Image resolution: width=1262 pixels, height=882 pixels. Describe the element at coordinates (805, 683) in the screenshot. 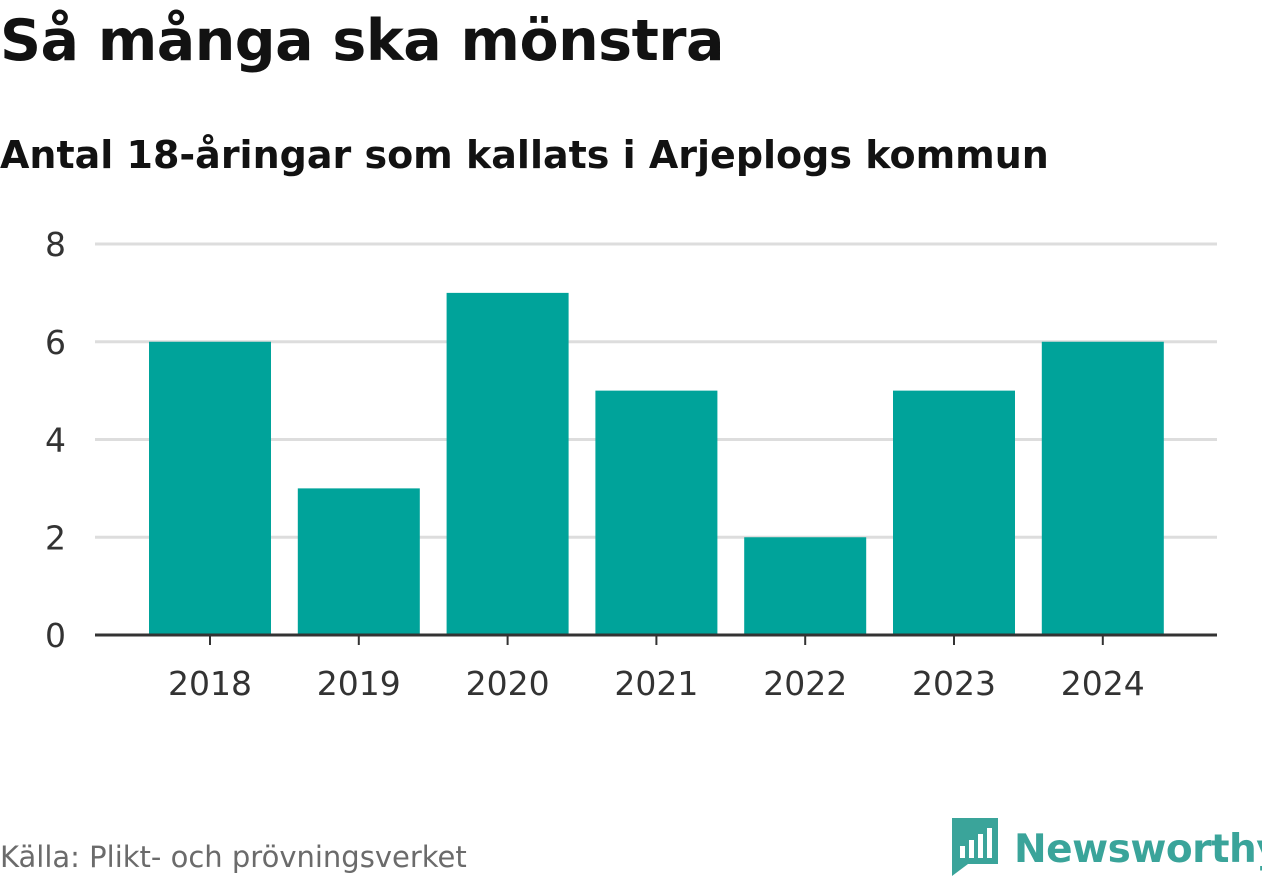

I see `x-tick-label: 2022` at that location.